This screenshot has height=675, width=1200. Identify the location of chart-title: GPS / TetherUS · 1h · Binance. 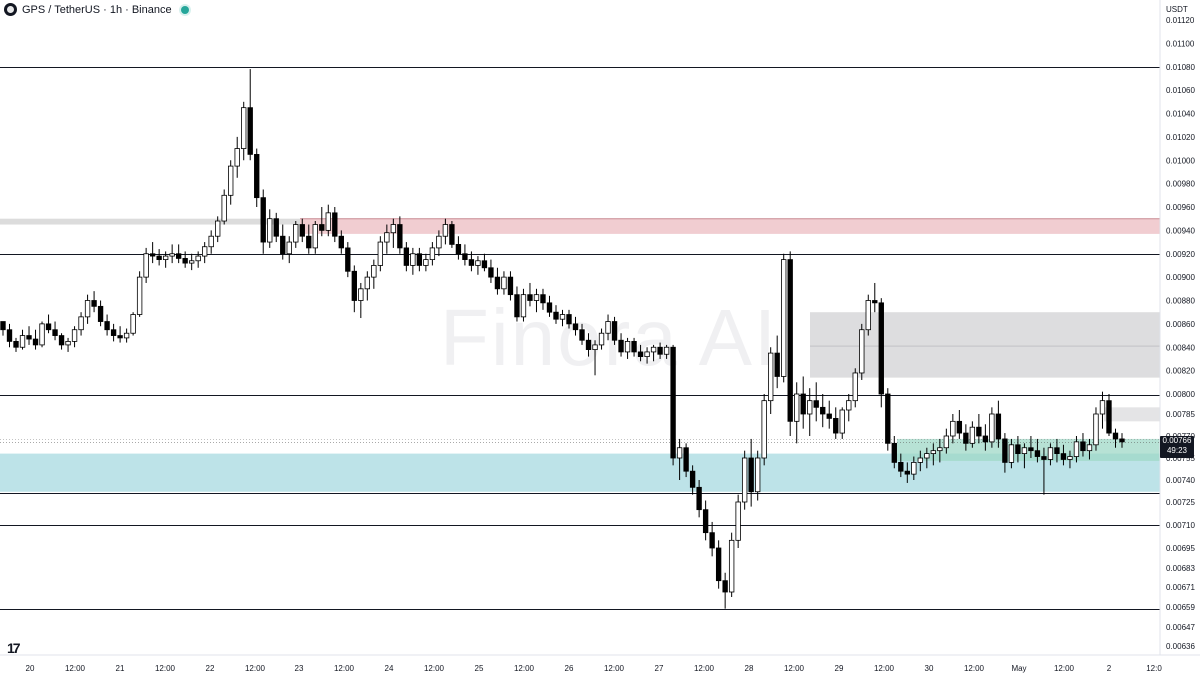
(97, 9).